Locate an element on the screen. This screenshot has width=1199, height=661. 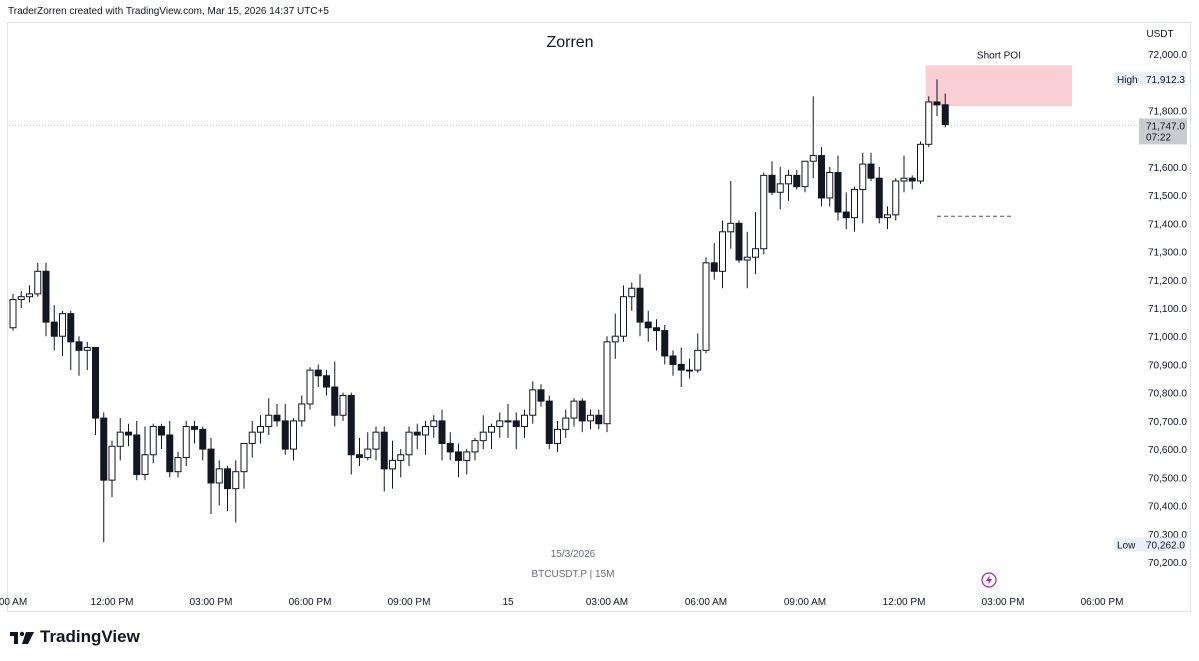
lightning-icon is located at coordinates (989, 580).